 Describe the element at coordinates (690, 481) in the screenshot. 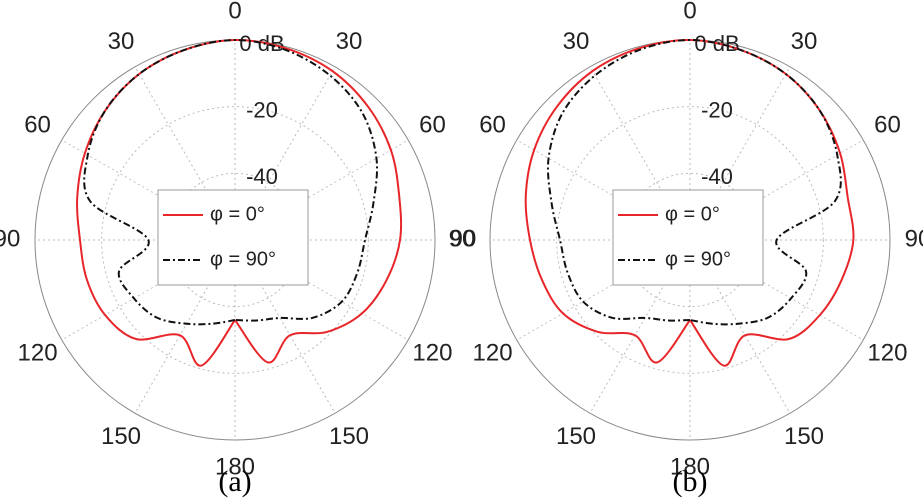

I see `caption: (b)` at that location.